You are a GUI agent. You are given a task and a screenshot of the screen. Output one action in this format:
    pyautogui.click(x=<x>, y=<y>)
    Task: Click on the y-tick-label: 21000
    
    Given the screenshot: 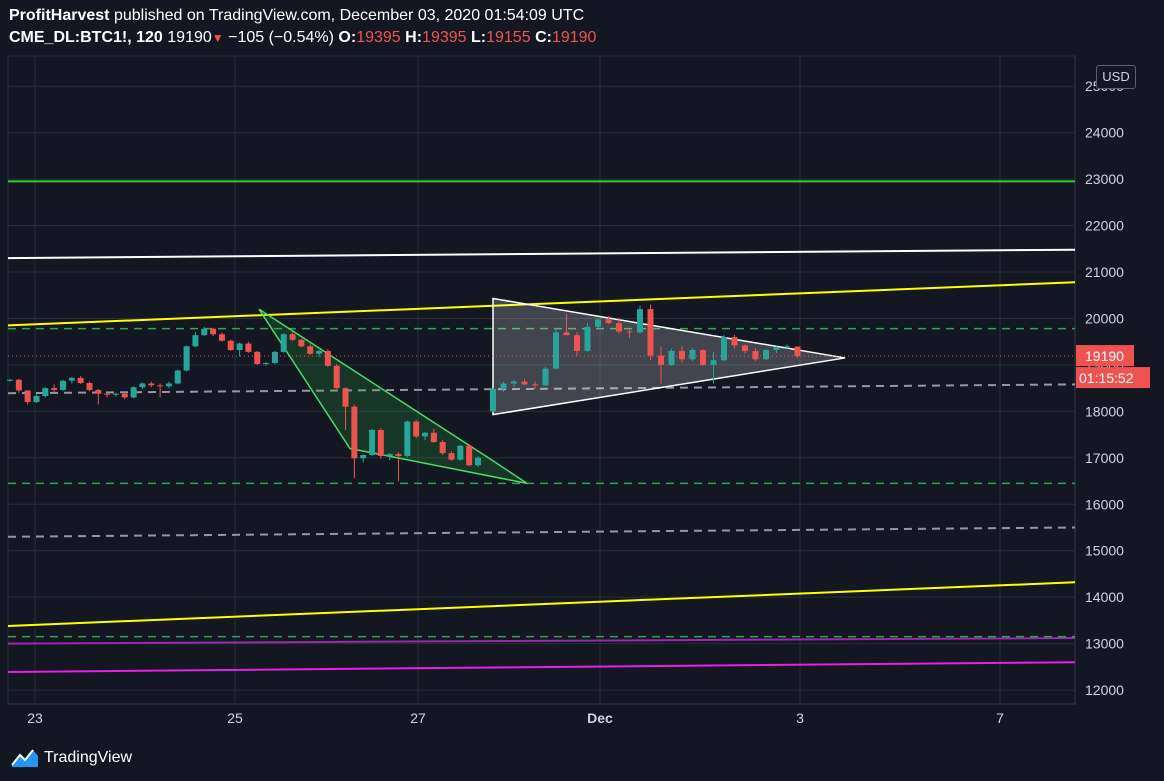 What is the action you would take?
    pyautogui.click(x=1104, y=272)
    